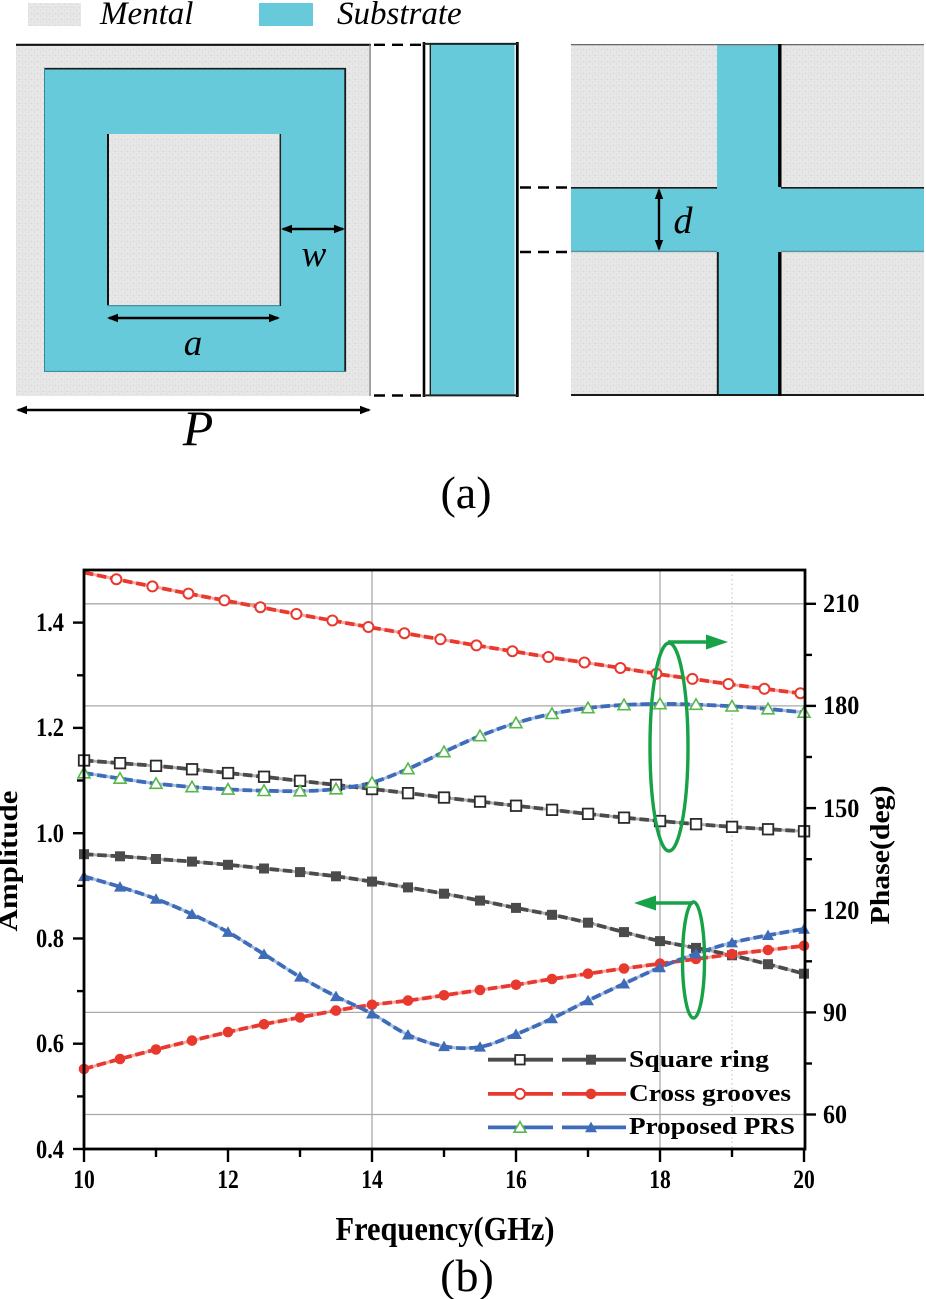 The height and width of the screenshot is (1299, 926). What do you see at coordinates (445, 1229) in the screenshot?
I see `svg-text: Frequency(GHz)` at bounding box center [445, 1229].